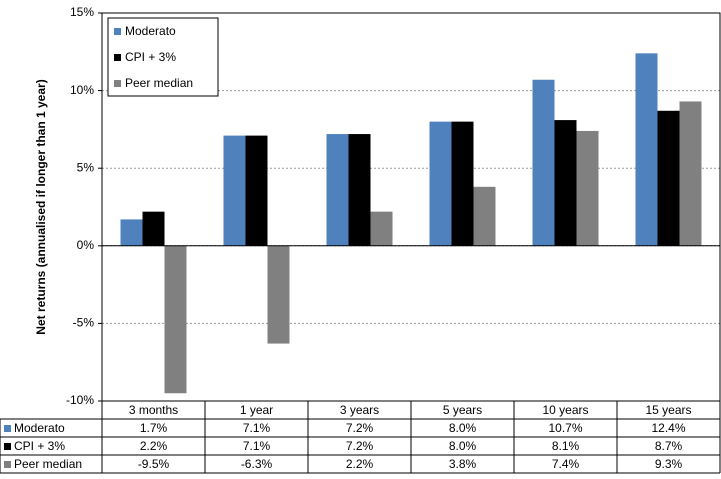 Image resolution: width=721 pixels, height=479 pixels. What do you see at coordinates (565, 410) in the screenshot?
I see `x-tick-label: 10 years` at bounding box center [565, 410].